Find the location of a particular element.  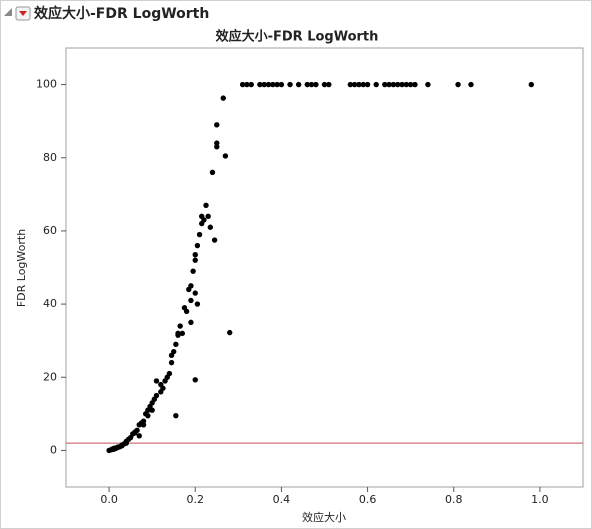

x-tick-label: 0.6 is located at coordinates (368, 499).